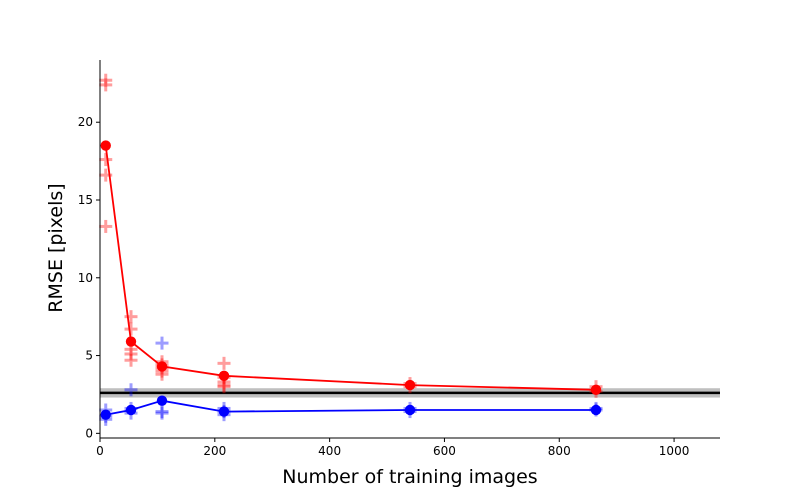 The image size is (800, 500). Describe the element at coordinates (214, 451) in the screenshot. I see `x-tick-label: 200` at that location.